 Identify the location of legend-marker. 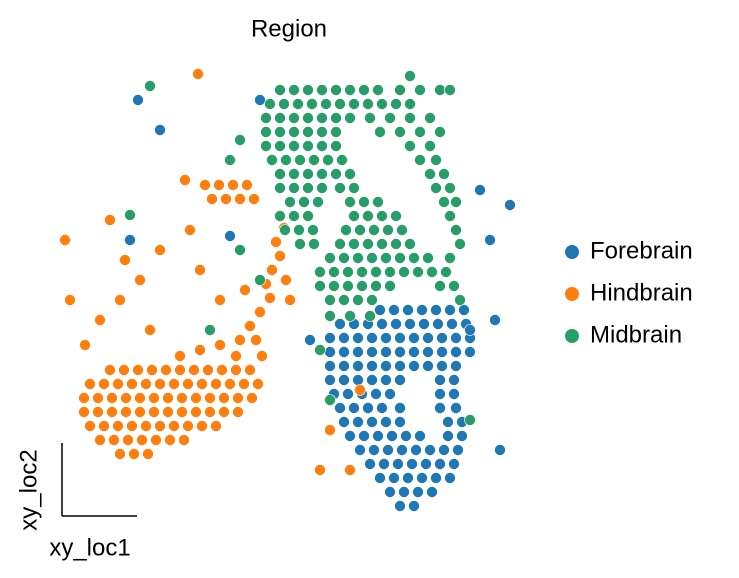
(572, 294).